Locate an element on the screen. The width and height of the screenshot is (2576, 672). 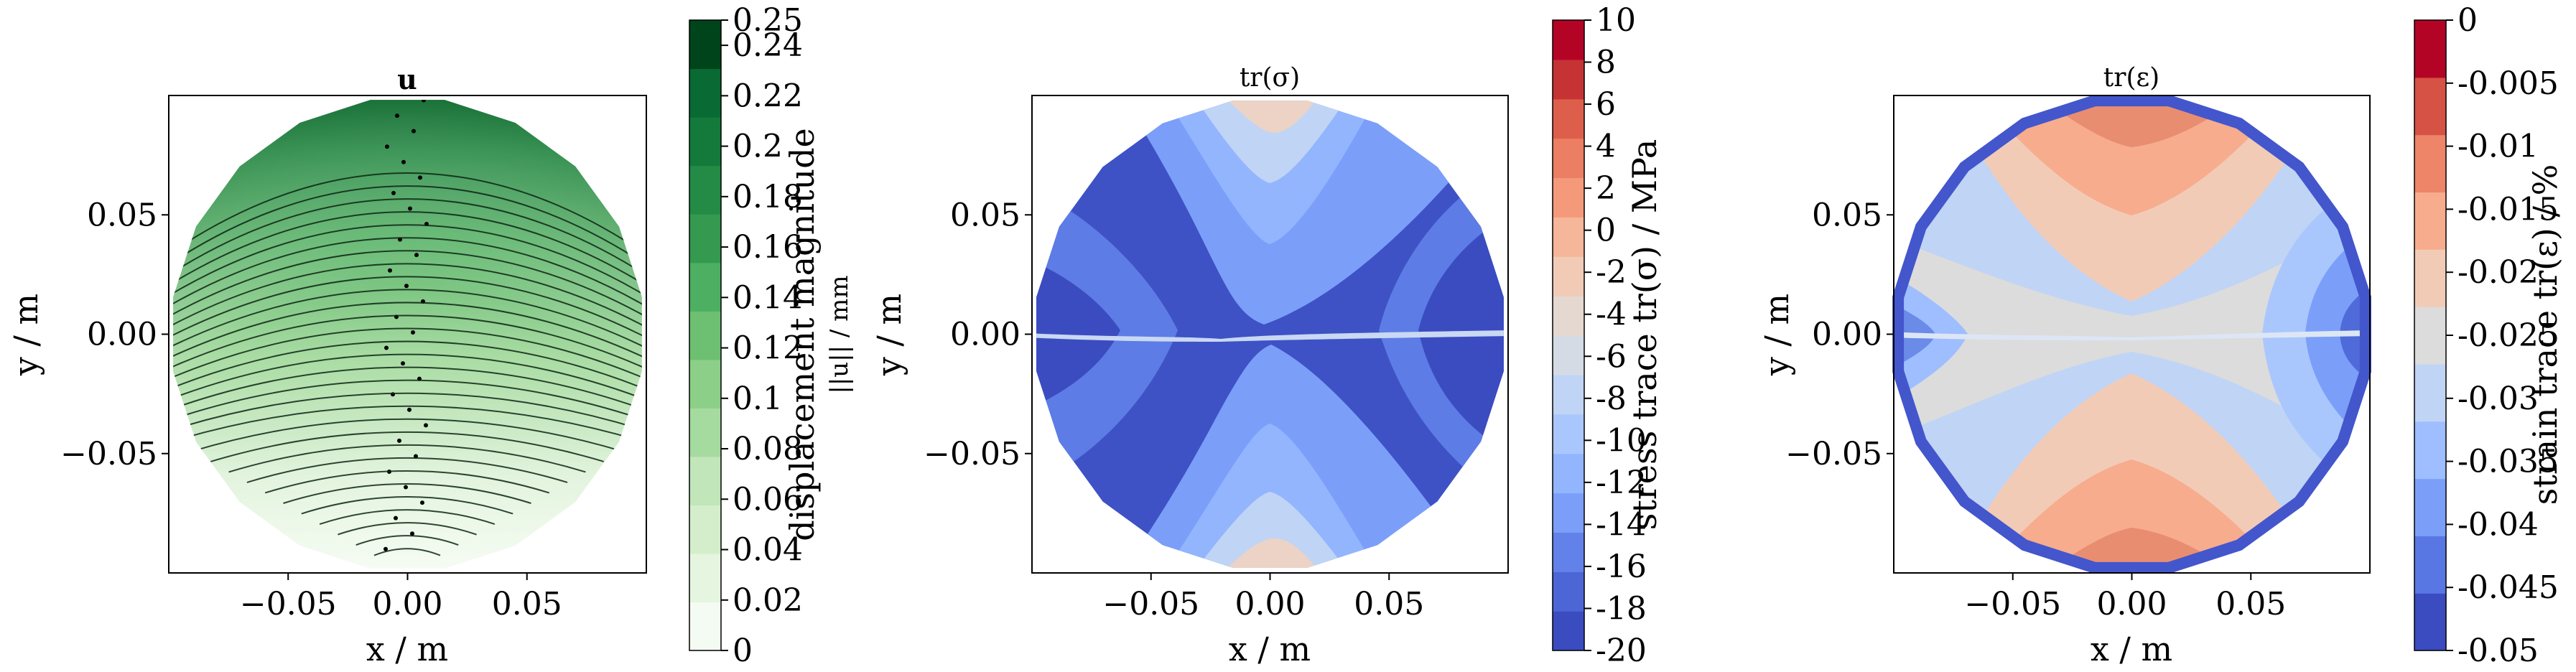
stress-field is located at coordinates (1270, 334).